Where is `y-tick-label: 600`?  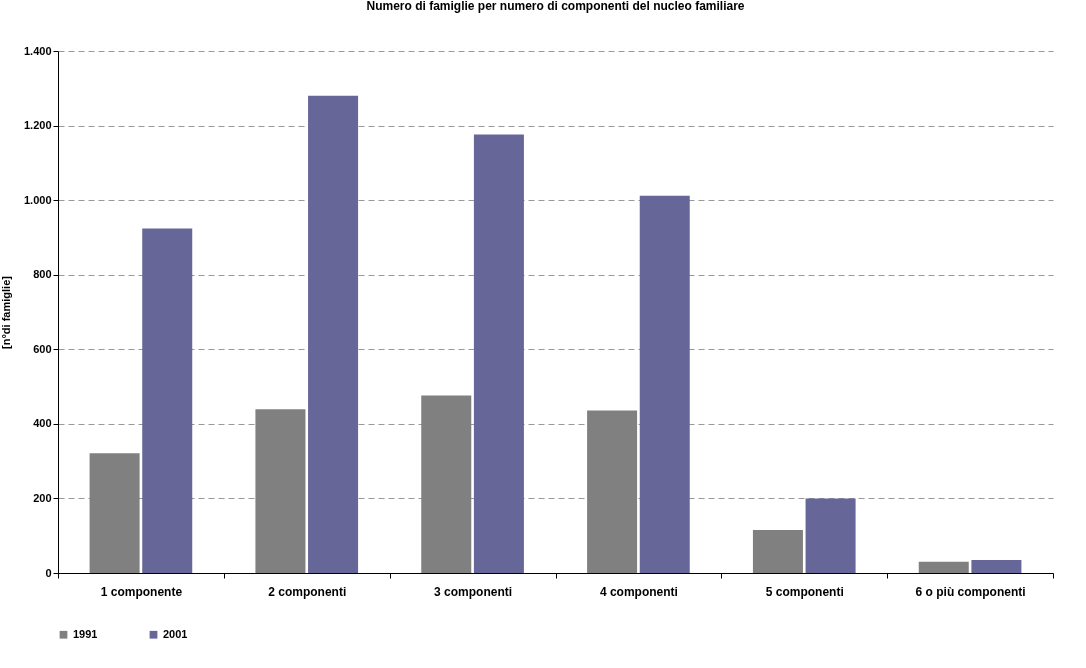
y-tick-label: 600 is located at coordinates (42, 348).